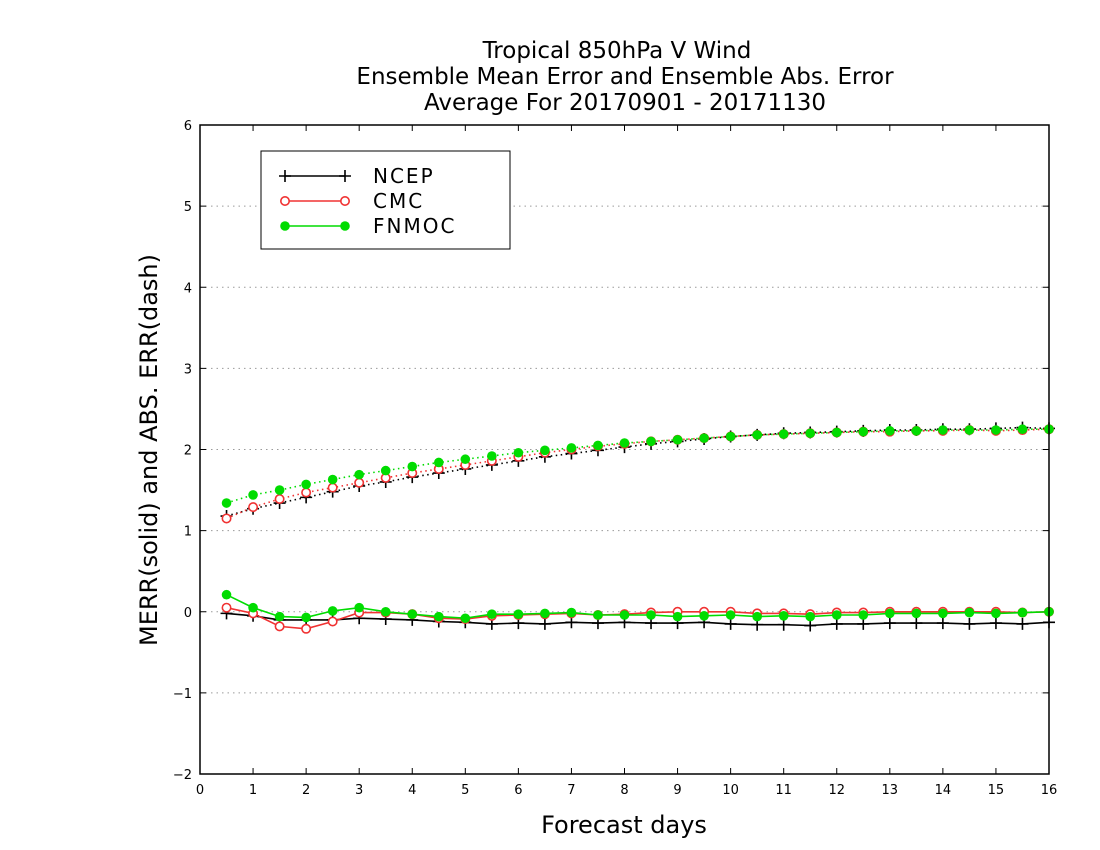 The height and width of the screenshot is (850, 1100). Describe the element at coordinates (188, 126) in the screenshot. I see `y-tick-label: 6` at that location.